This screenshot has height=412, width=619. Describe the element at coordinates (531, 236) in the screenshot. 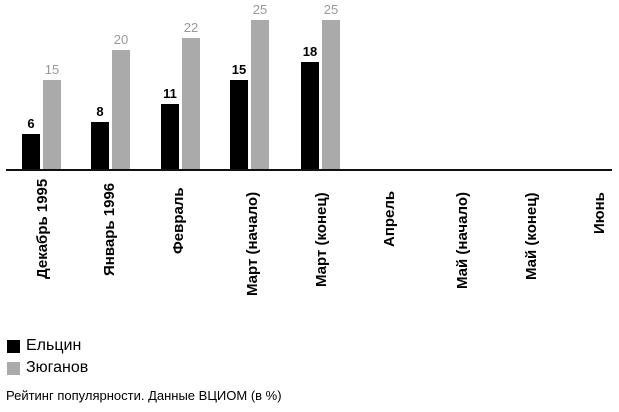

I see `x-tick-label: Май (конец)` at that location.